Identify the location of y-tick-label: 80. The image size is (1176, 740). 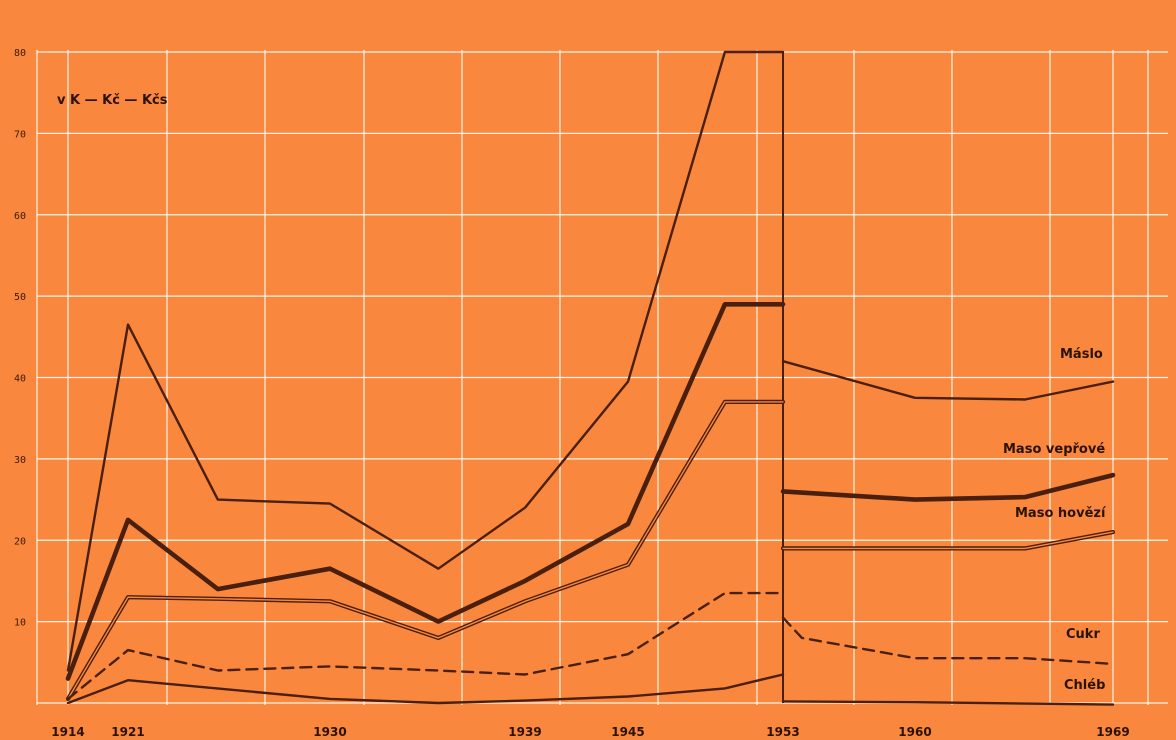
(20, 53).